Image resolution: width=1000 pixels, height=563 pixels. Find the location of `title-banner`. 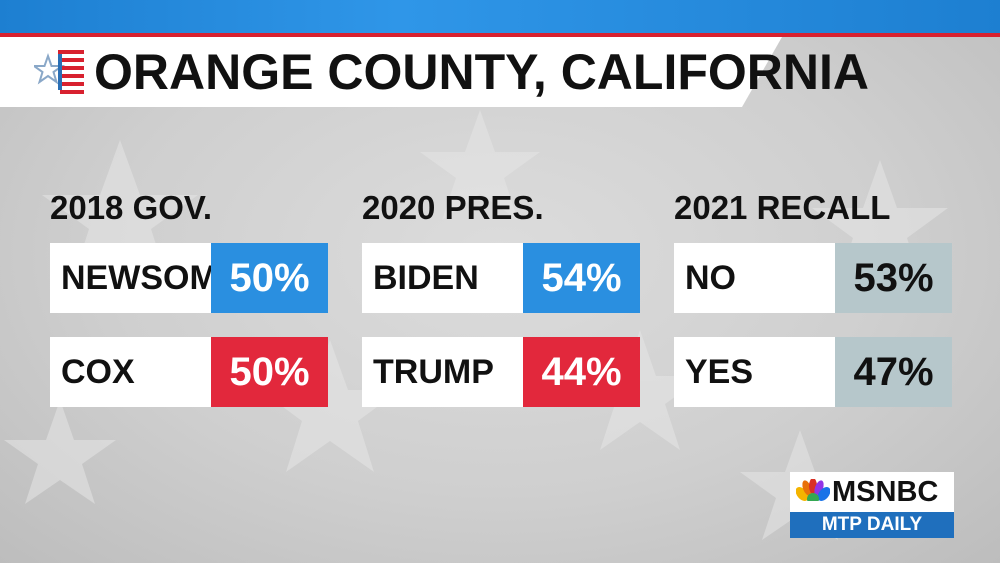

title-banner is located at coordinates (391, 72).